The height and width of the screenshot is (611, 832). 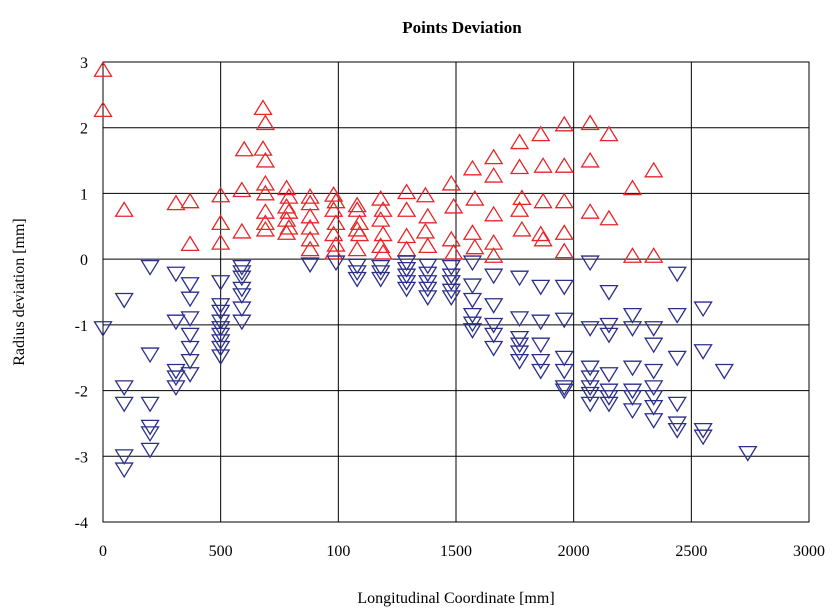 What do you see at coordinates (84, 129) in the screenshot?
I see `y-tick-label: 2` at bounding box center [84, 129].